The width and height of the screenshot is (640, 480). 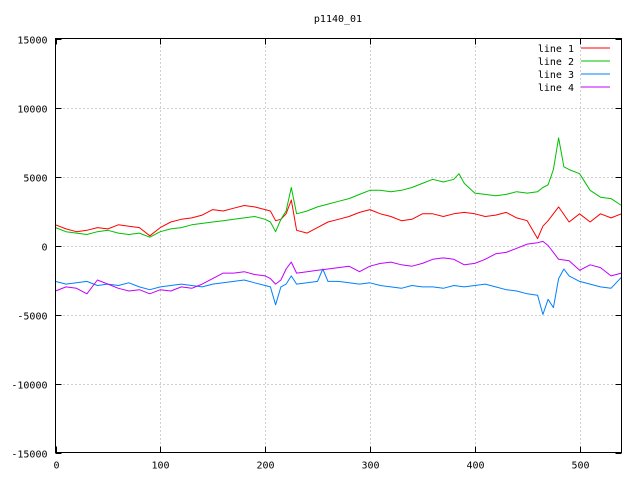 I want to click on x-tick-label: 500, so click(x=580, y=466).